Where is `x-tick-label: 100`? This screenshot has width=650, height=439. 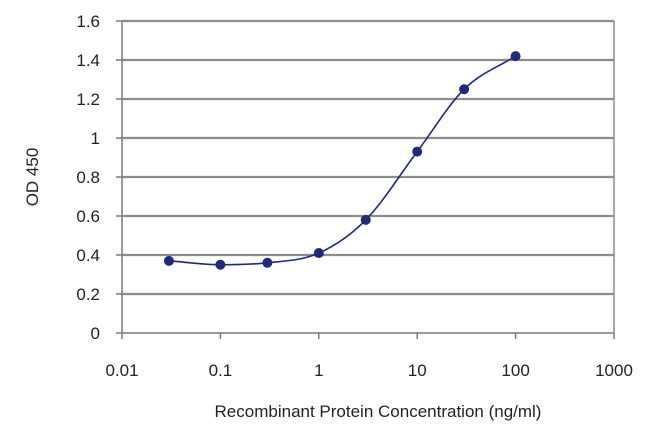 x-tick-label: 100 is located at coordinates (515, 370).